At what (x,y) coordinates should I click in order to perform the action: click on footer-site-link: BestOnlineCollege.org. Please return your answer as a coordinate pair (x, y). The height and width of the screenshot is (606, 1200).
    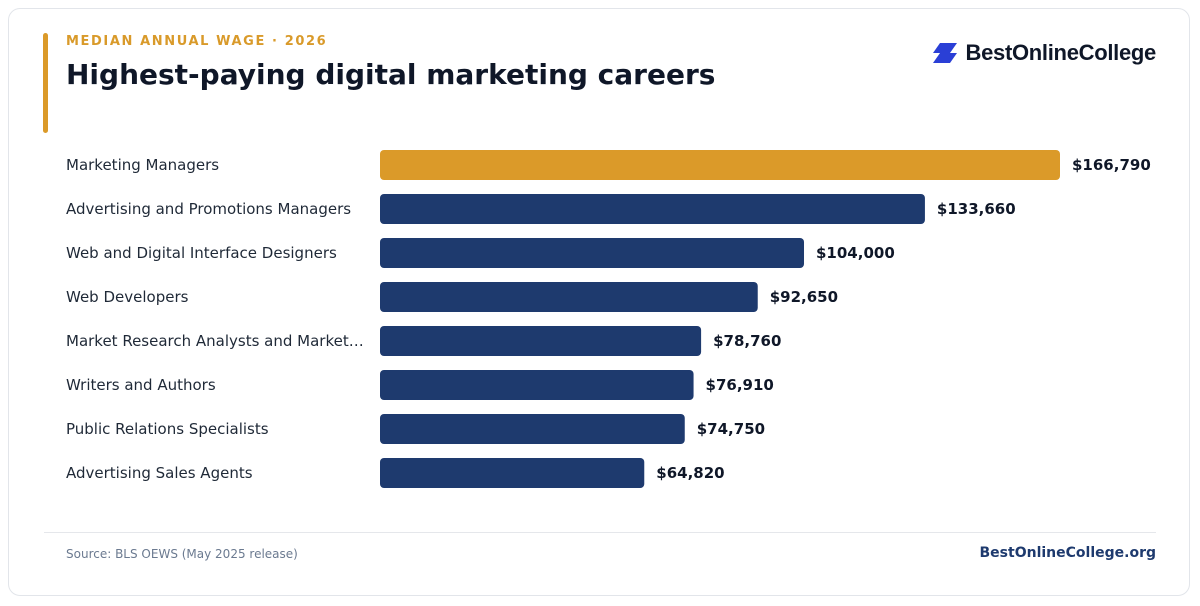
    Looking at the image, I should click on (1067, 553).